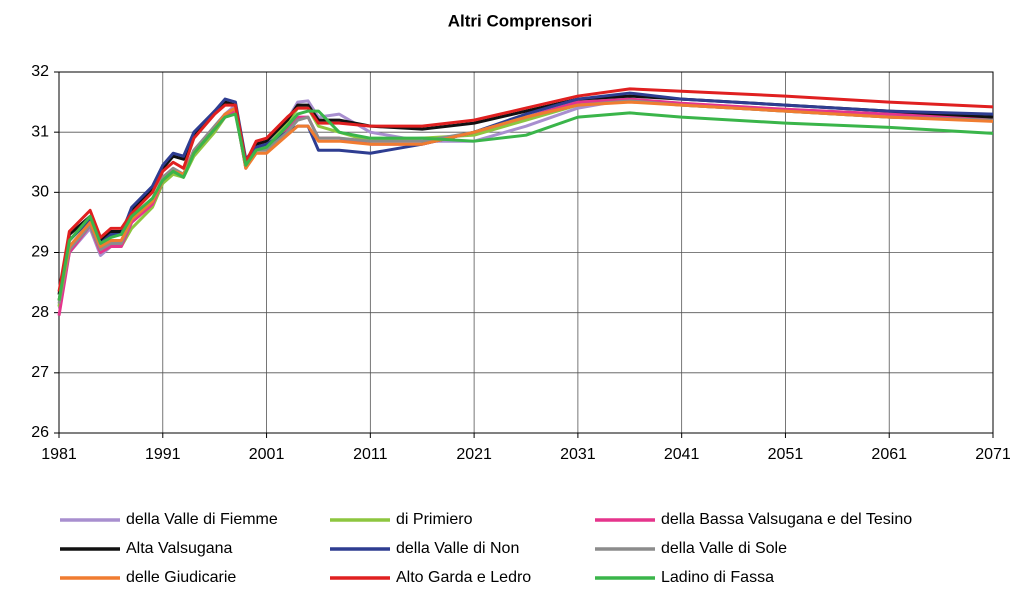 The height and width of the screenshot is (594, 1027). What do you see at coordinates (717, 577) in the screenshot?
I see `legend-label: Ladino di Fassa` at bounding box center [717, 577].